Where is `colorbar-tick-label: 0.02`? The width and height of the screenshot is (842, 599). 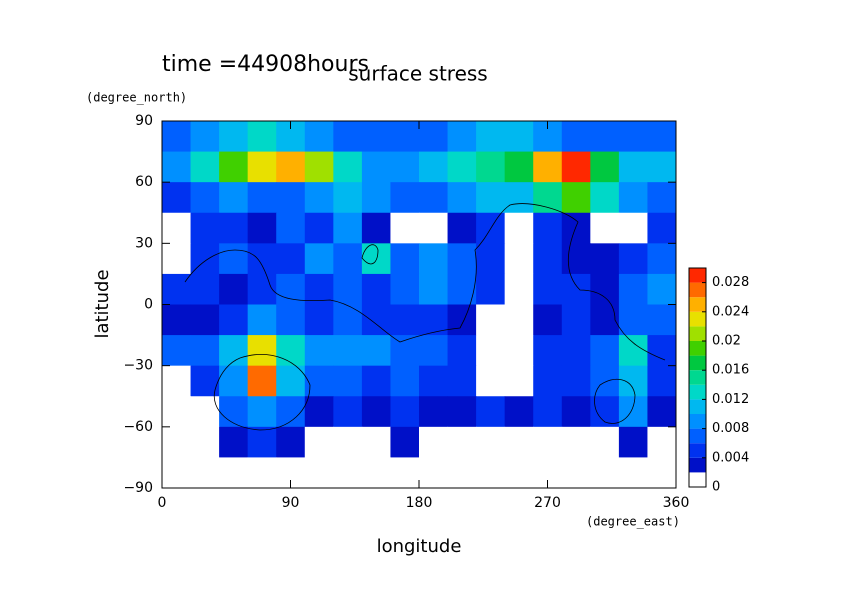 colorbar-tick-label: 0.02 is located at coordinates (726, 341).